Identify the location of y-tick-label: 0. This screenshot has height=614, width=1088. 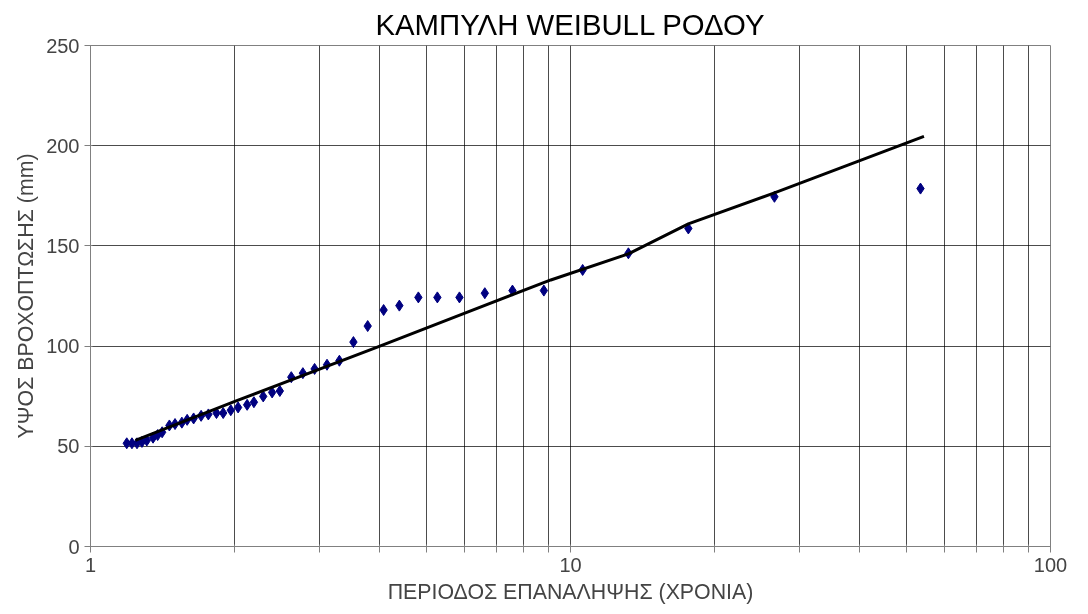
(74, 546).